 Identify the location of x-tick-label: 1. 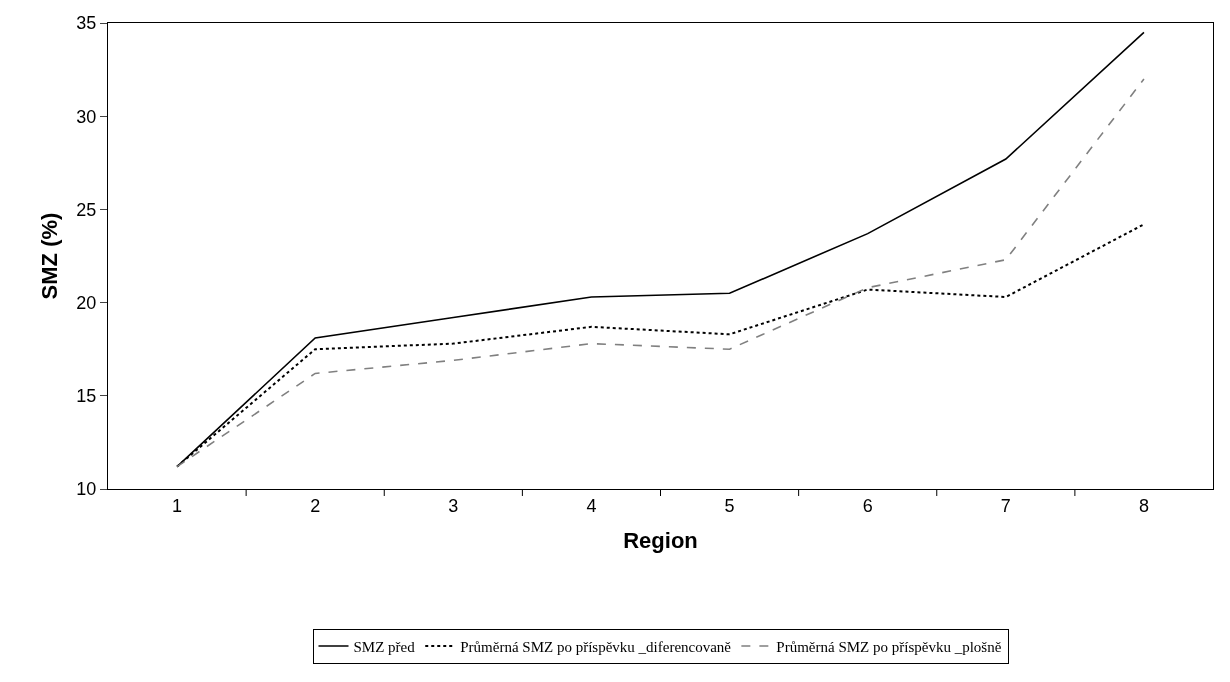
(177, 505).